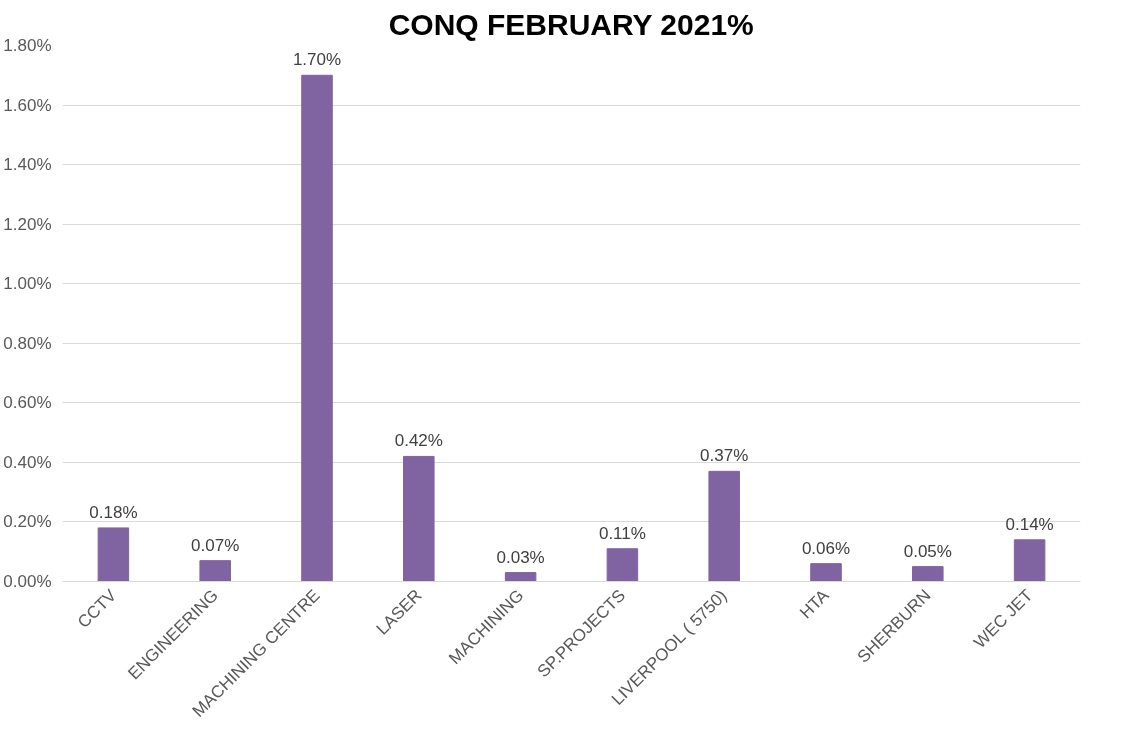  I want to click on data-label: 1.70%, so click(317, 60).